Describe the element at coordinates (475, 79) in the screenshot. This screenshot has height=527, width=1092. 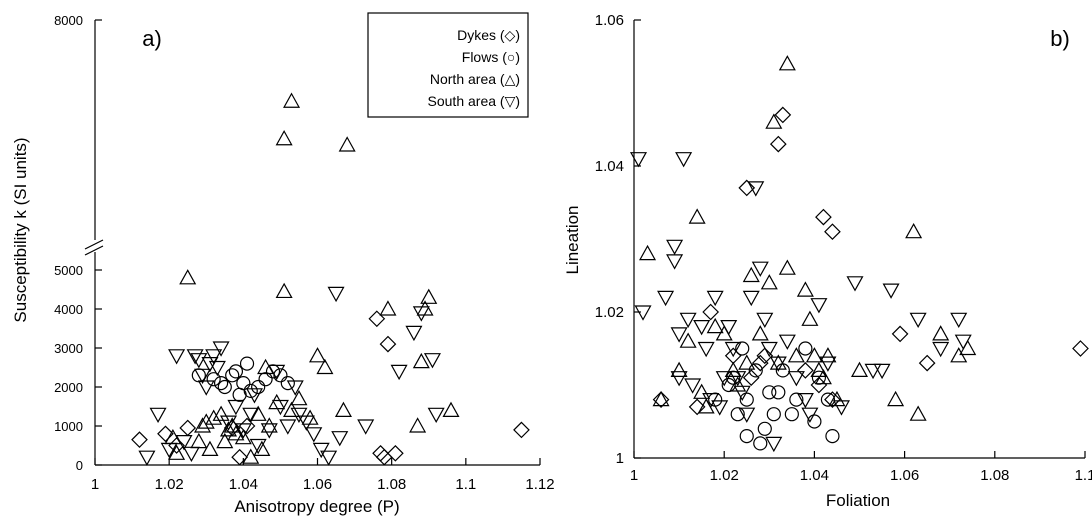
I see `legend-entry: North area (△)` at that location.